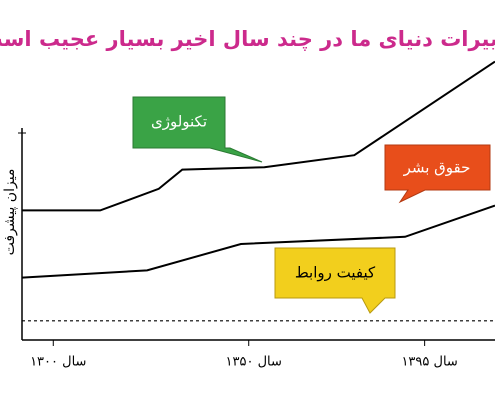 Image resolution: width=495 pixels, height=400 pixels. I want to click on callout-tech: تکنولوژی, so click(197, 129).